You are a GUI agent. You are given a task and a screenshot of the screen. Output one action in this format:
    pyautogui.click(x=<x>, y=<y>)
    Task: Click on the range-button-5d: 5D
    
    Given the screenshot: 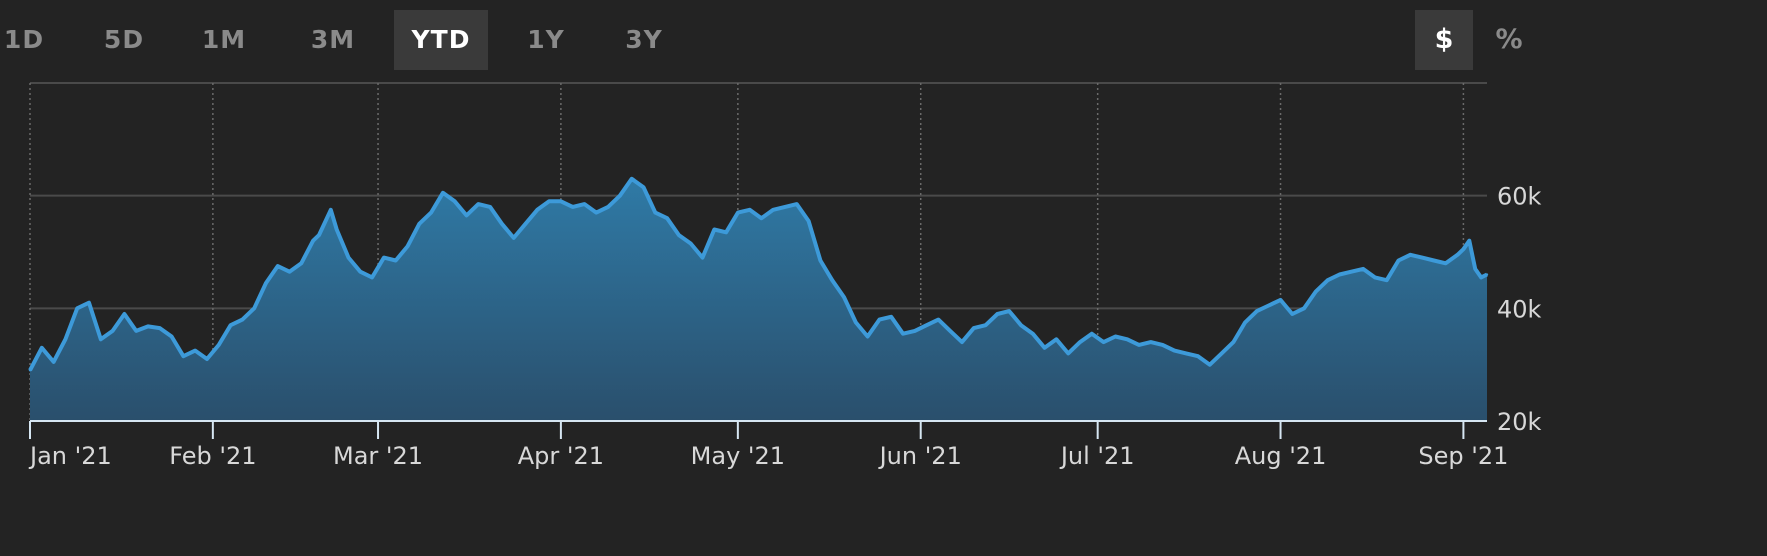 What is the action you would take?
    pyautogui.click(x=124, y=39)
    